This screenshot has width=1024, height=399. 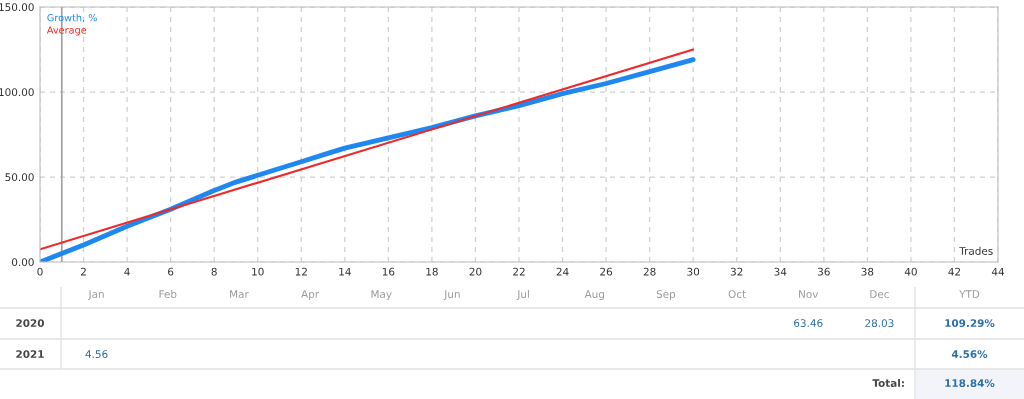 What do you see at coordinates (594, 295) in the screenshot?
I see `category-label: Aug` at bounding box center [594, 295].